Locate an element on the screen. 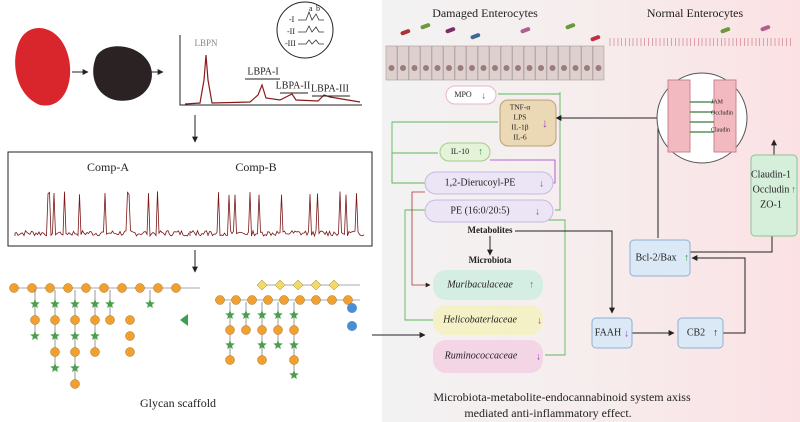 The image size is (800, 422). inset-label: Occludin is located at coordinates (722, 113).